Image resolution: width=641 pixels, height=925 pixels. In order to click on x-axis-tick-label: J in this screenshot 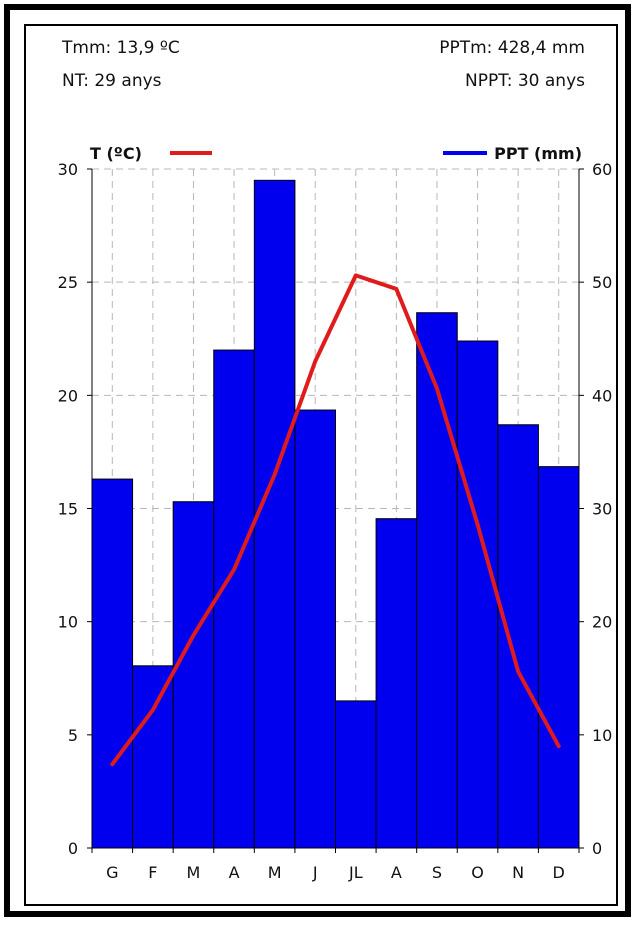, I will do `click(315, 872)`.